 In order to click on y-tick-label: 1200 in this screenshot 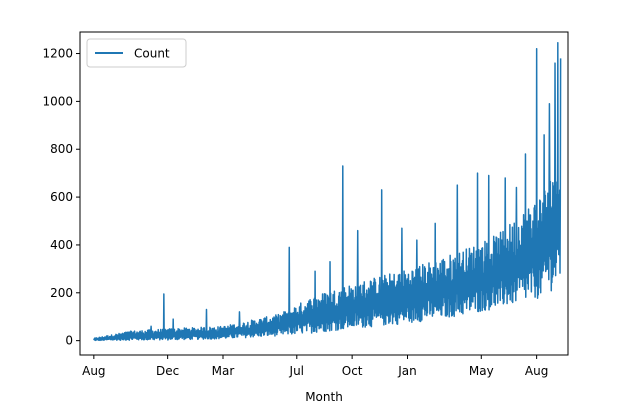, I will do `click(57, 54)`.